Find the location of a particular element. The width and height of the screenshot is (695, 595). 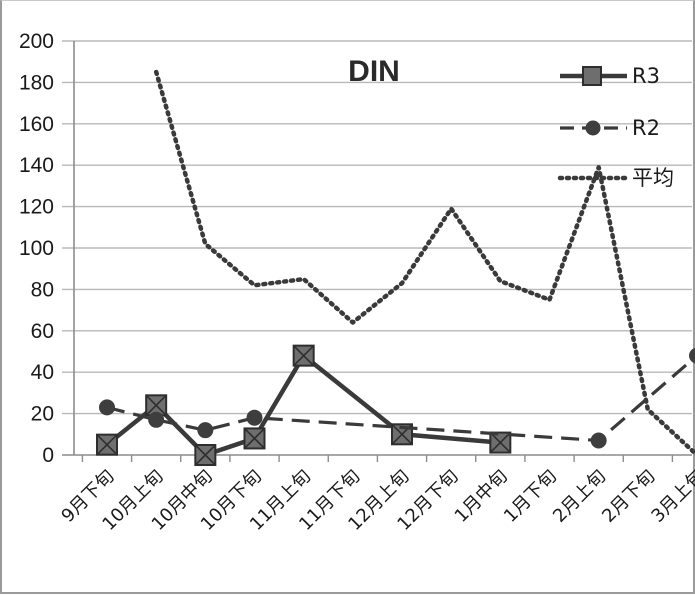

data-point-R2-10月下旬 is located at coordinates (254, 417).